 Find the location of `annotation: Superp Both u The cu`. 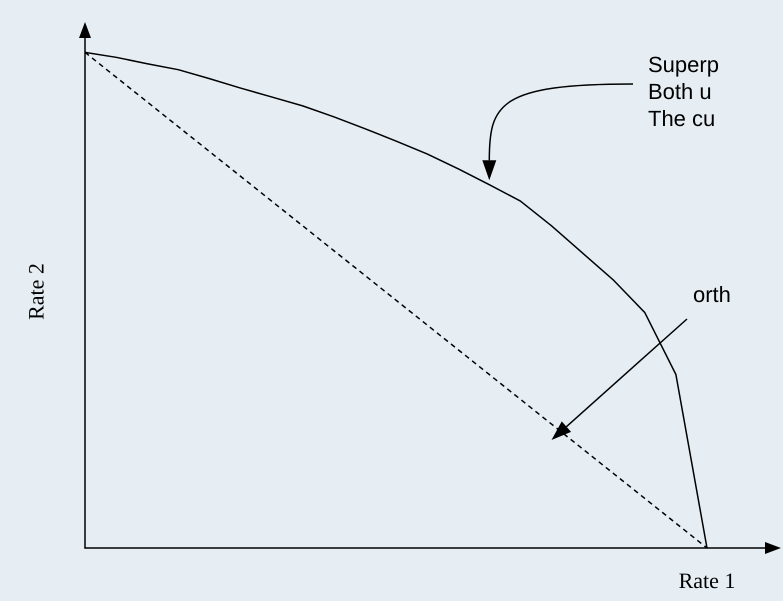

annotation: Superp Both u The cu is located at coordinates (683, 91).